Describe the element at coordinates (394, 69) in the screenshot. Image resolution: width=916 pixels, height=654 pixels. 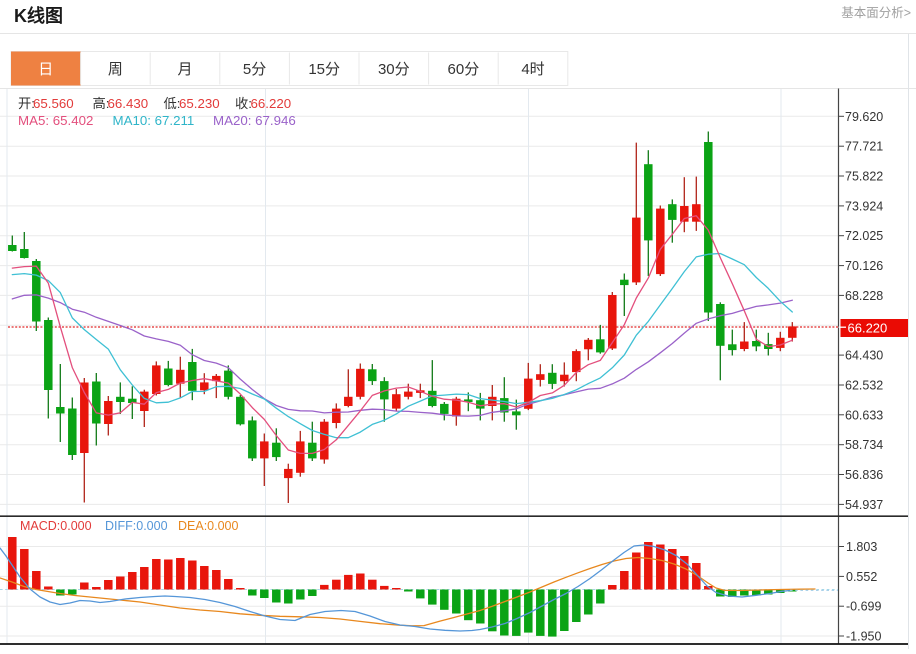
I see `svg-text: 30分` at that location.